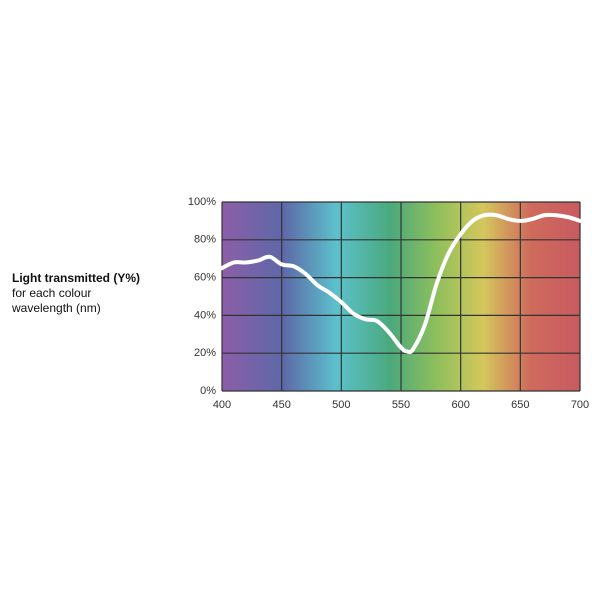  Describe the element at coordinates (205, 315) in the screenshot. I see `y-tick-label: 40%` at that location.